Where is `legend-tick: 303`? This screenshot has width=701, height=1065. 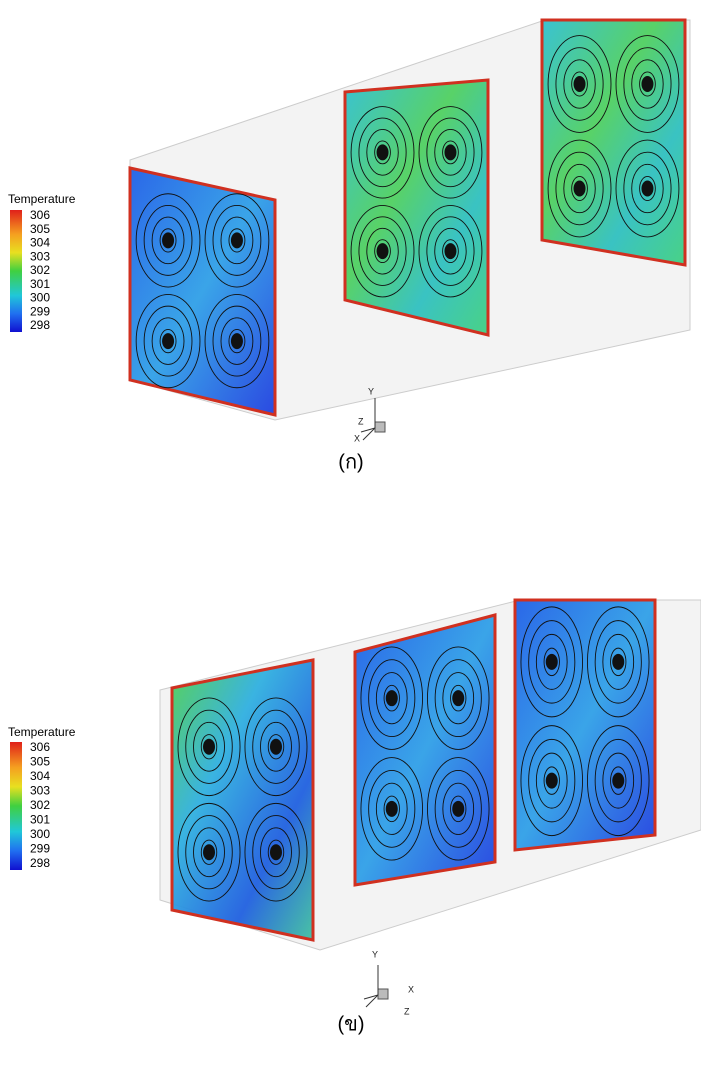
legend-tick: 303 is located at coordinates (40, 791).